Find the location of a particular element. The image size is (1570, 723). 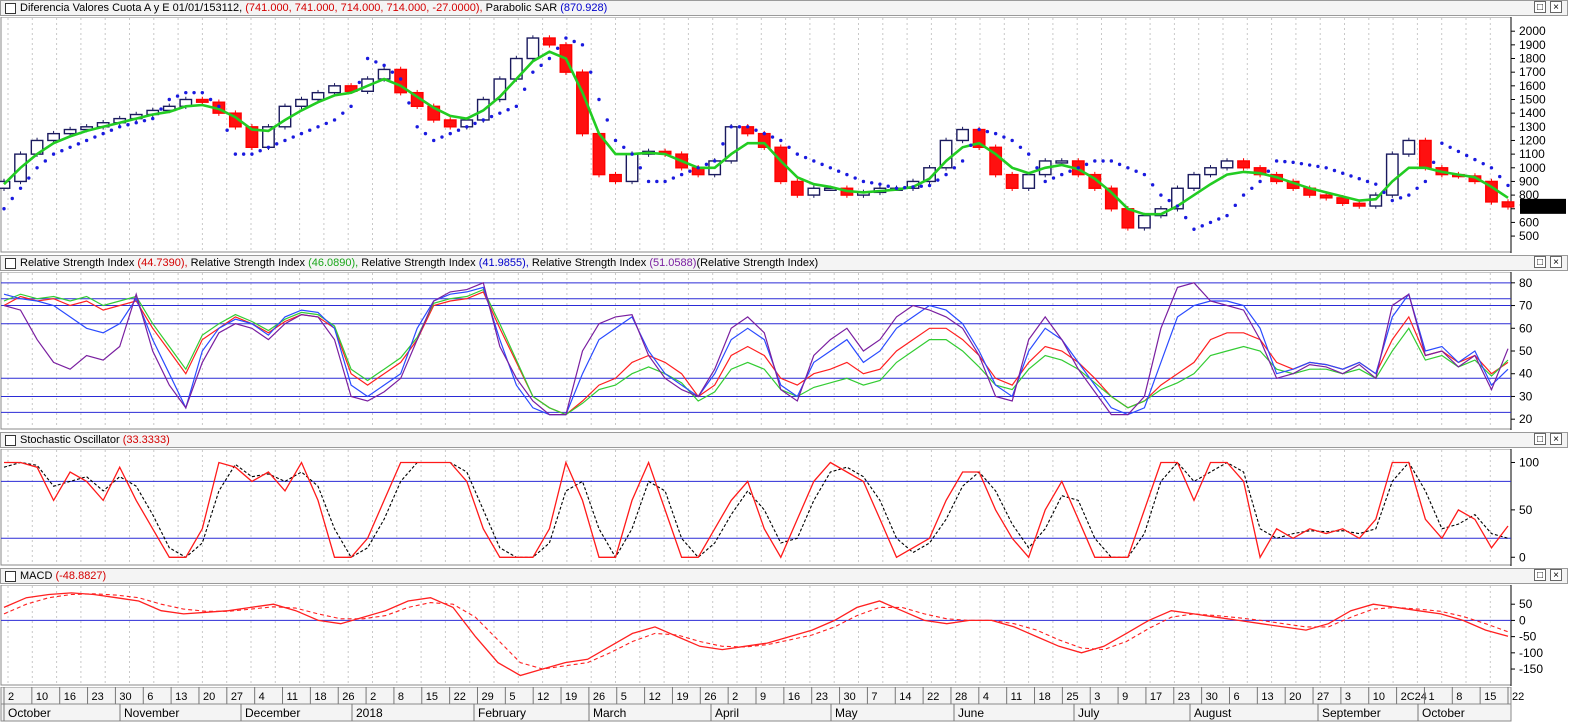

rsi-restore-button: □ is located at coordinates (1540, 262).